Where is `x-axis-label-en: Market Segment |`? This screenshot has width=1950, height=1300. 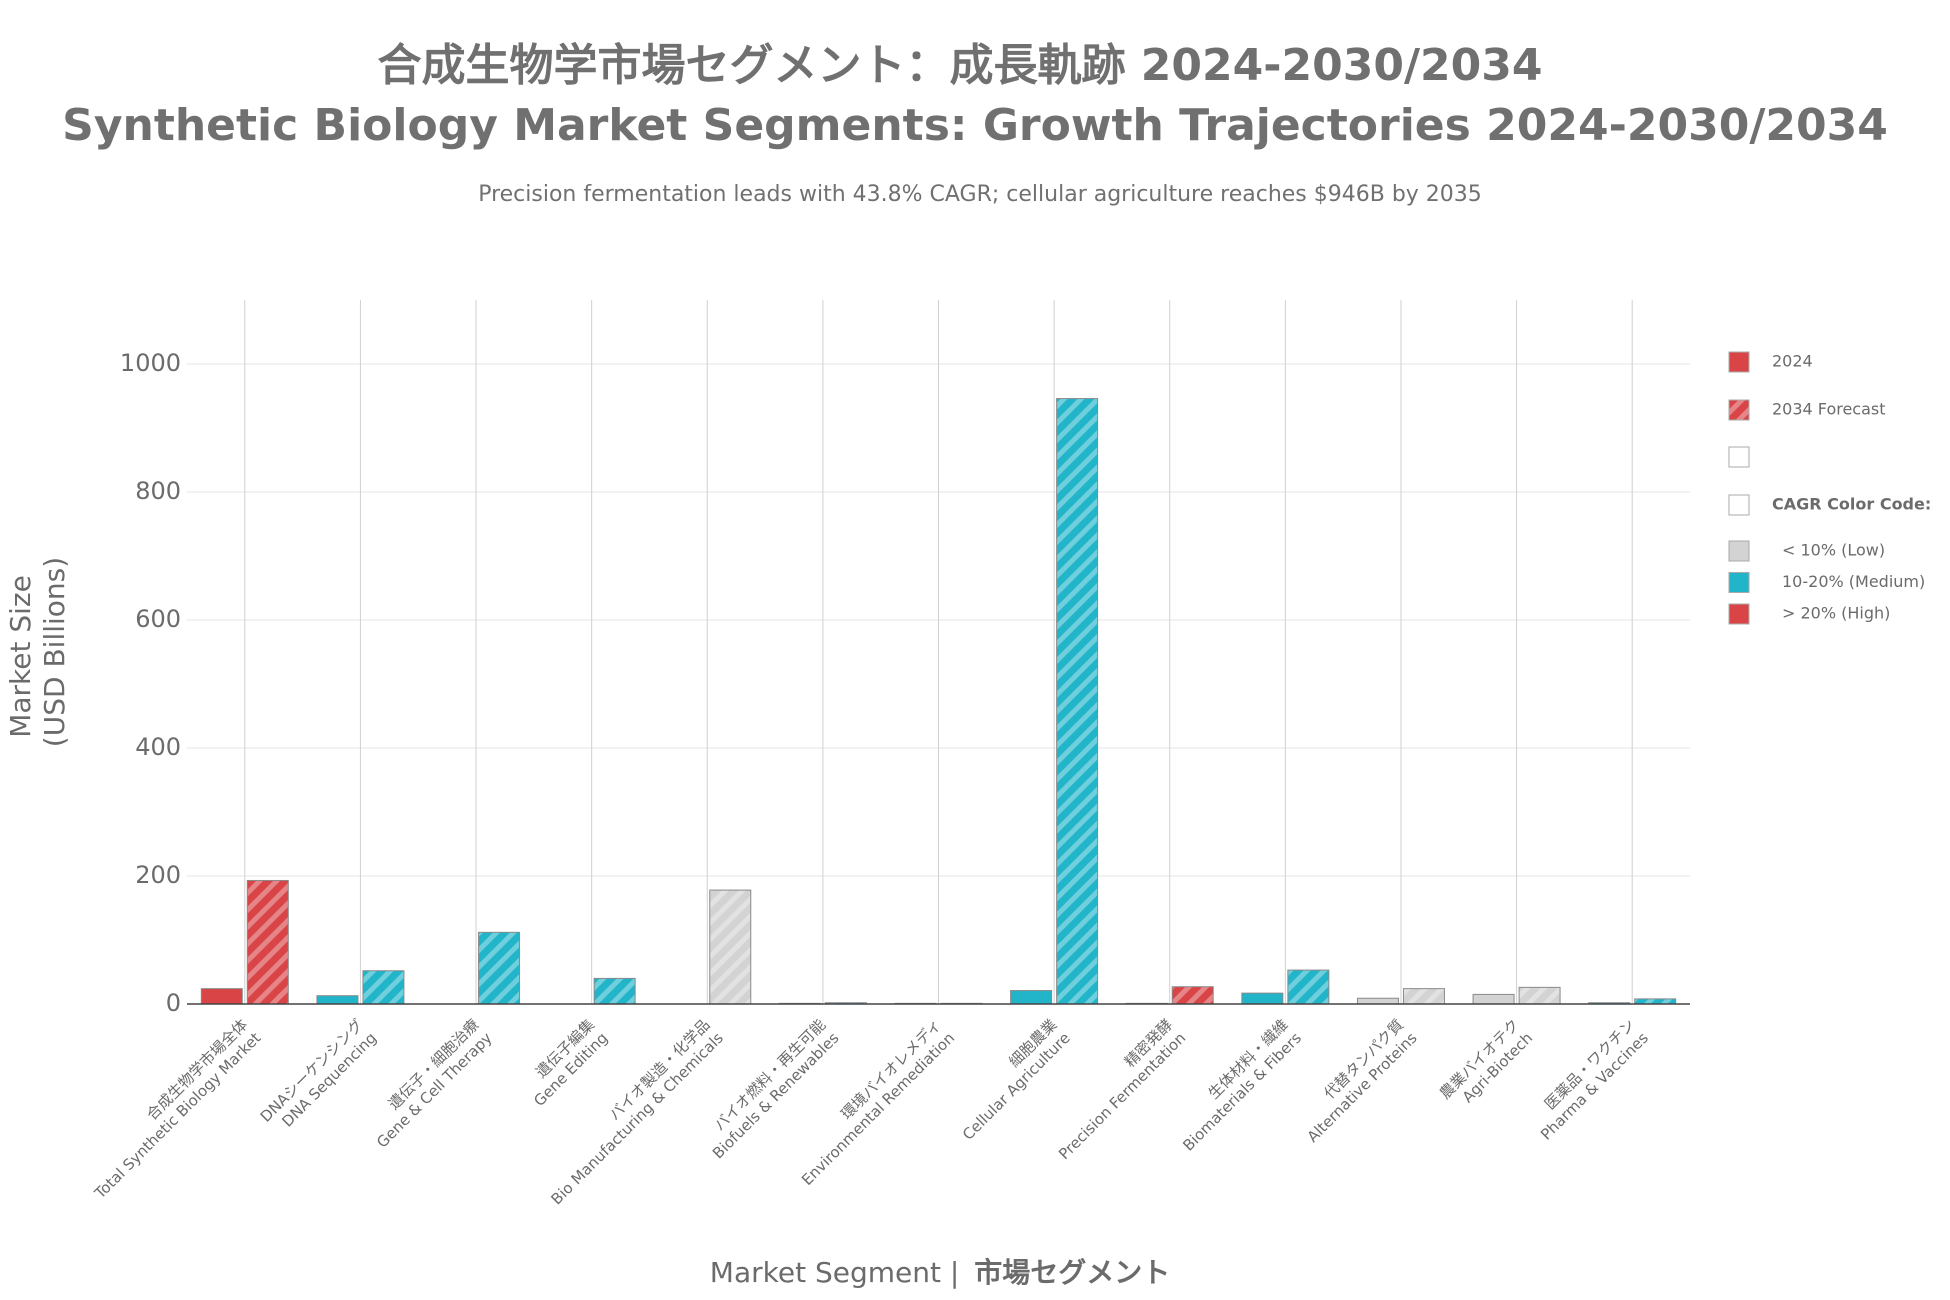 x-axis-label-en: Market Segment | is located at coordinates (834, 1272).